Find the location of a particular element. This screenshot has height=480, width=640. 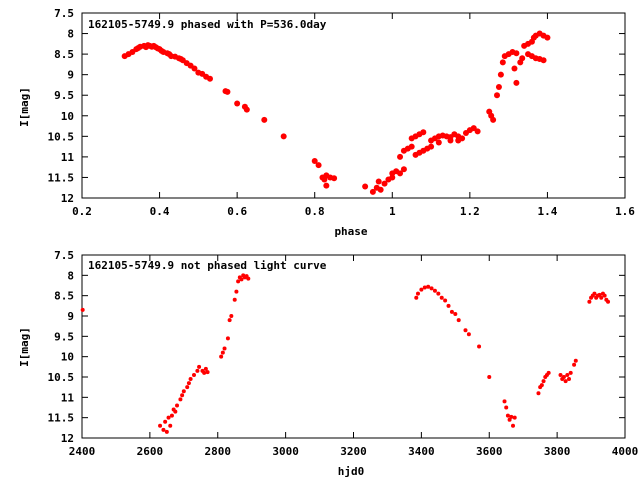

unphased-x-tick-label: 2600 is located at coordinates (150, 451).